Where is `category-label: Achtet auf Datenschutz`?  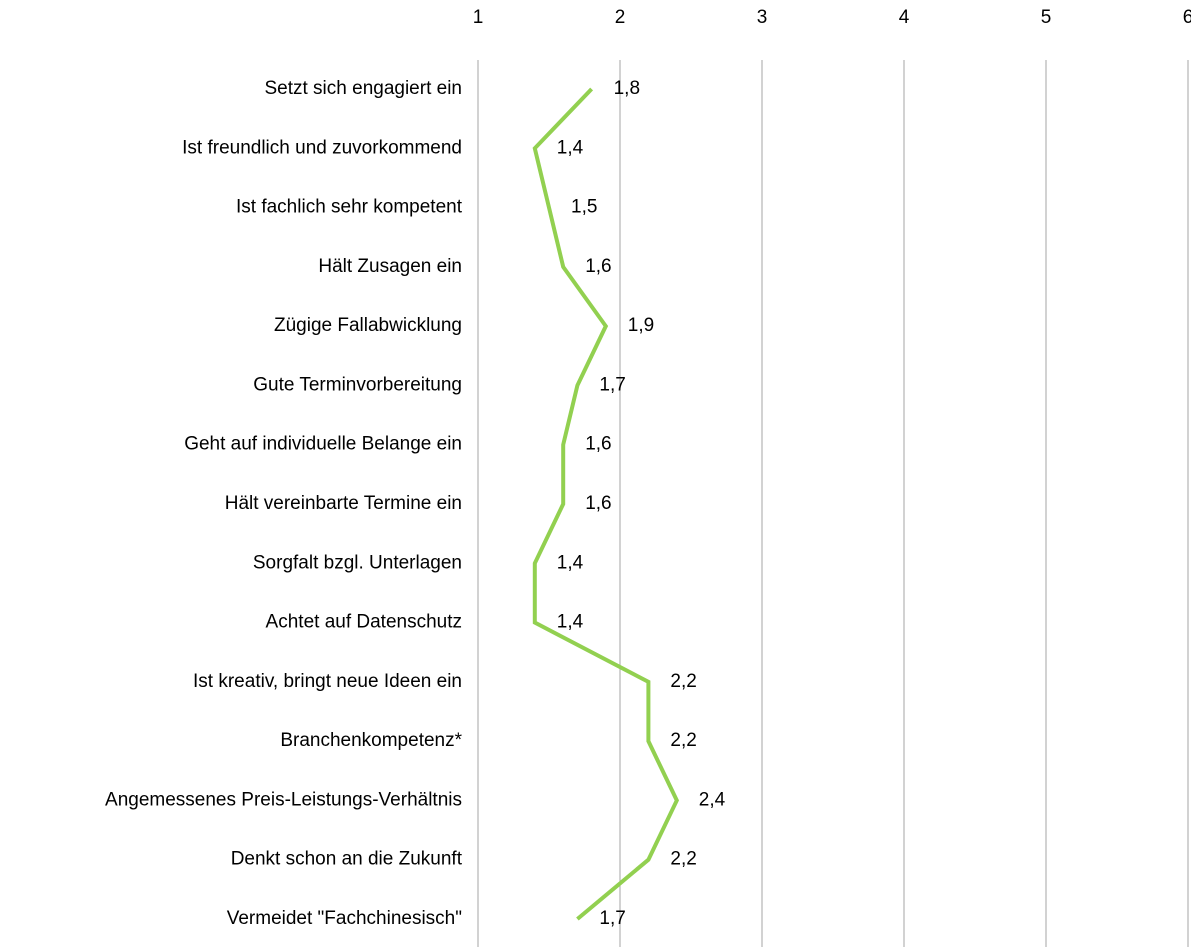 category-label: Achtet auf Datenschutz is located at coordinates (364, 622).